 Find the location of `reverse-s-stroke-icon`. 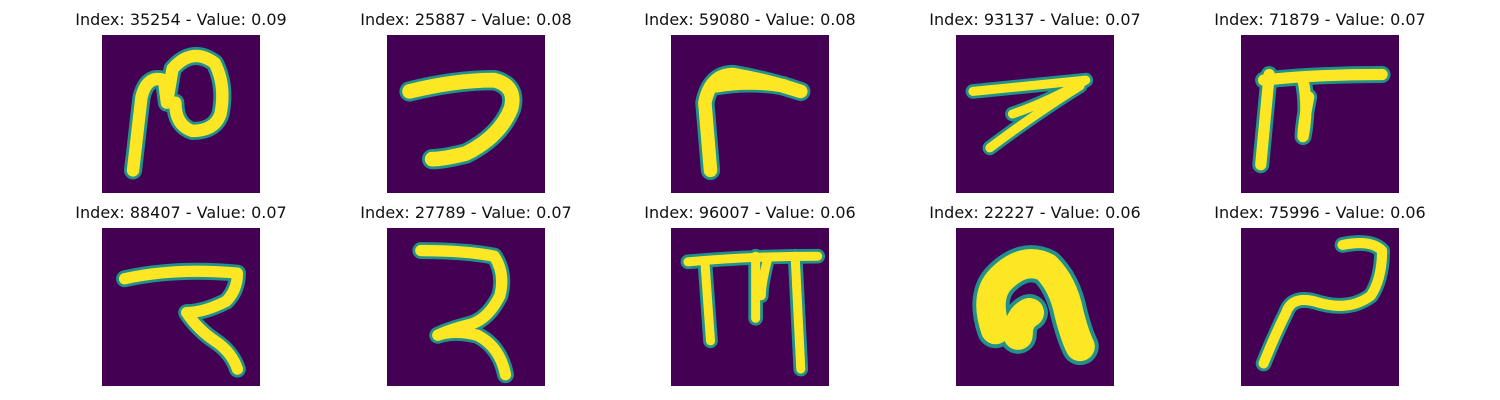

reverse-s-stroke-icon is located at coordinates (466, 307).